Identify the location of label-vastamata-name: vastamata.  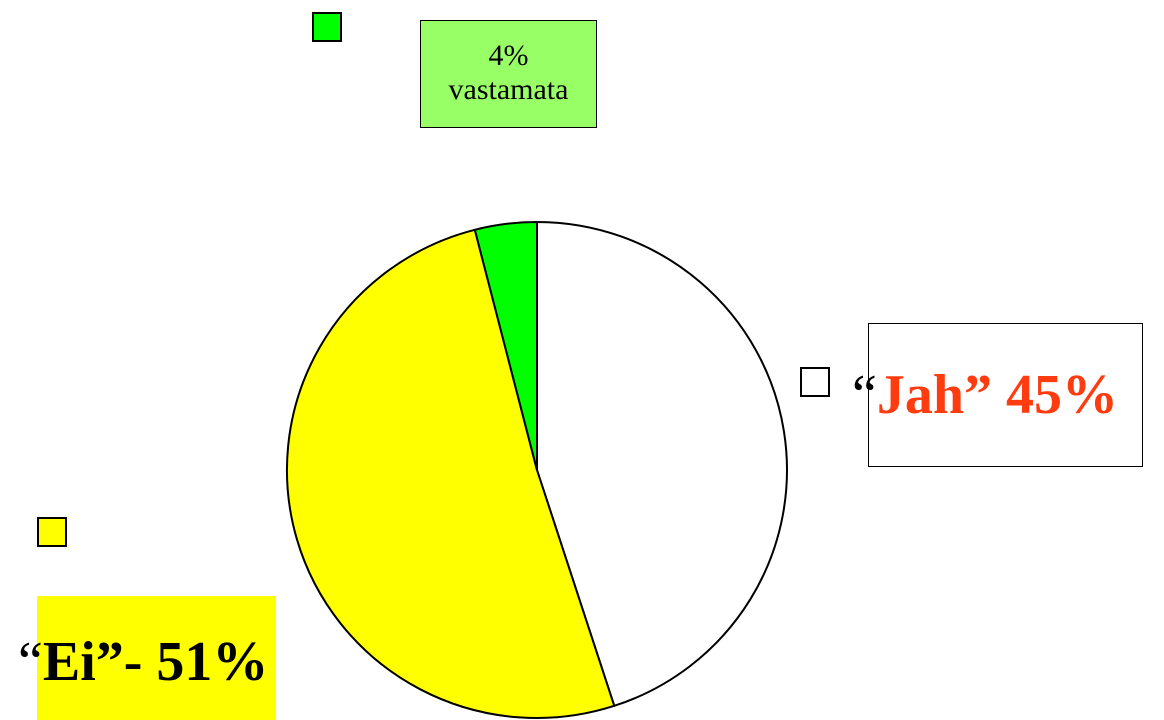
(508, 89).